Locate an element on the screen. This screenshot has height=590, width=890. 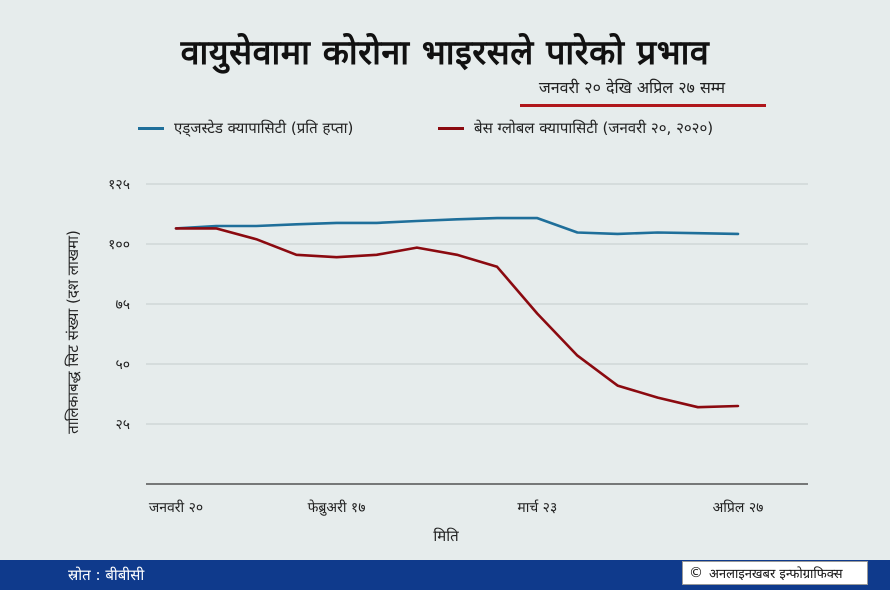
legend-label-base: बेस ग्लोबल क्यापासिटी (जनवरी २०, २०२०) is located at coordinates (594, 128).